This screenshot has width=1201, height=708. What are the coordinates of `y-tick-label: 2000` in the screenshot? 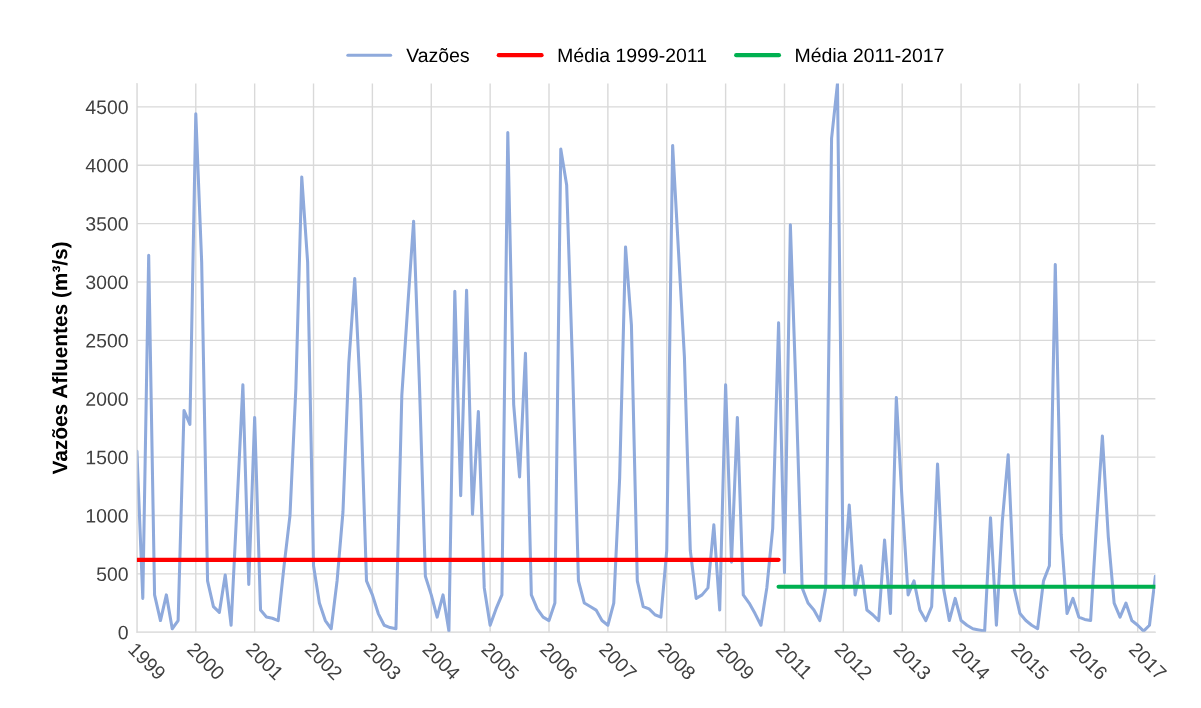 It's located at (107, 399).